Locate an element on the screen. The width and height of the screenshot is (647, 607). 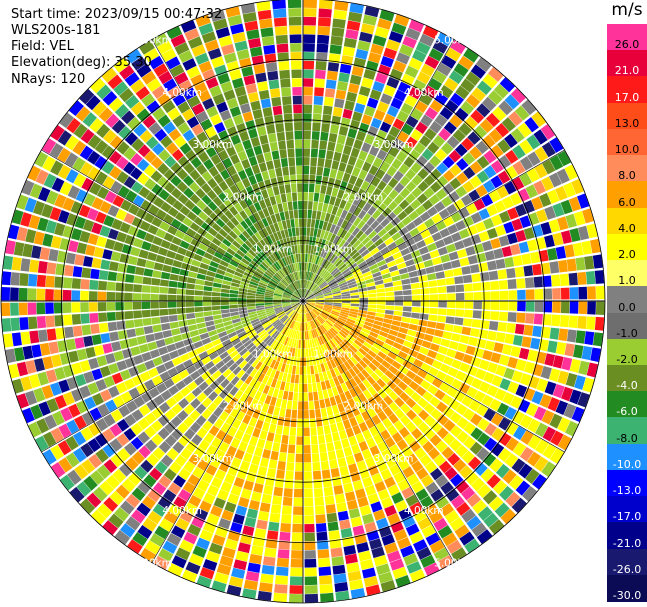
range-label: 3.00km is located at coordinates (213, 459).